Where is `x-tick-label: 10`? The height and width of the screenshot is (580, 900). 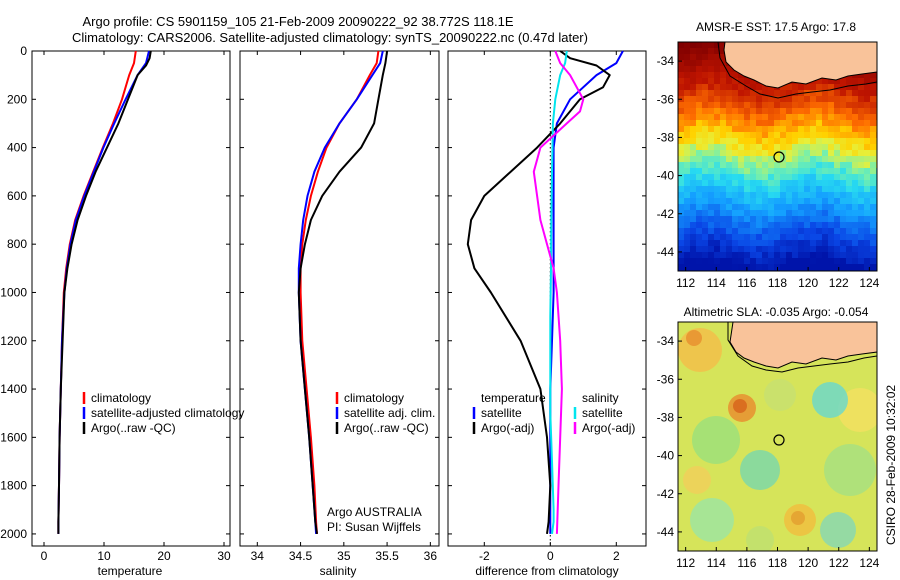 x-tick-label: 10 is located at coordinates (104, 556).